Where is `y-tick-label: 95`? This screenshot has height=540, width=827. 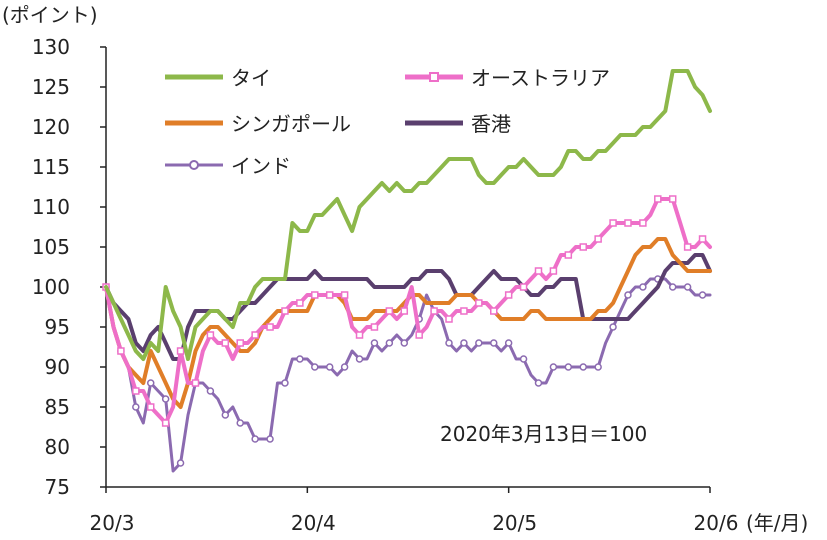 y-tick-label: 95 is located at coordinates (57, 327).